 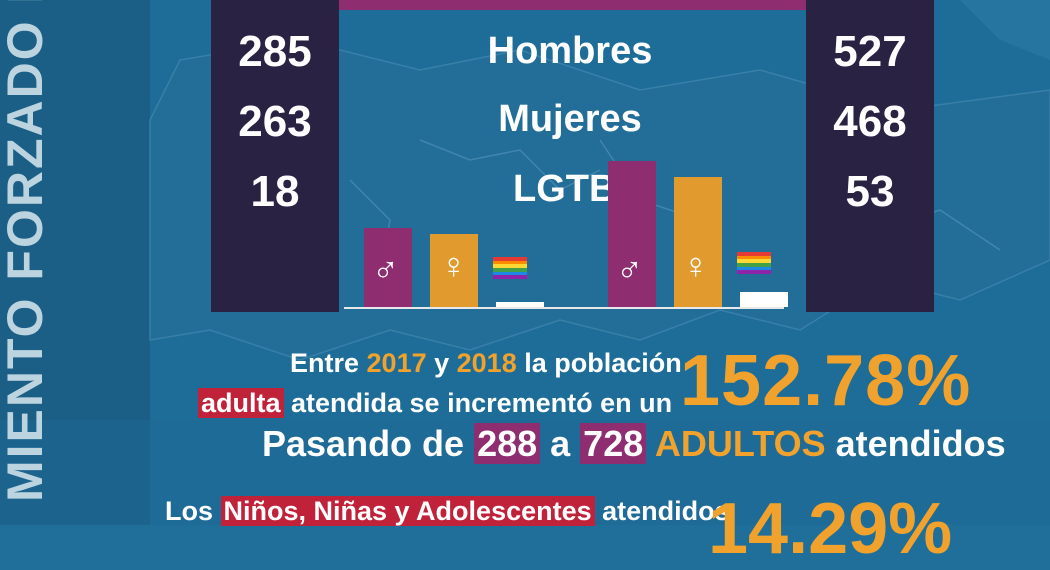 What do you see at coordinates (241, 403) in the screenshot?
I see `adulta-highlight: adulta` at bounding box center [241, 403].